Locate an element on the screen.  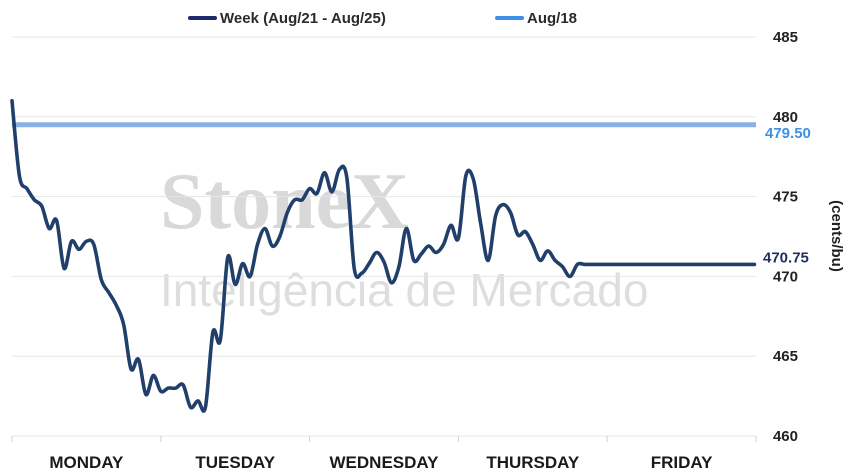
x-category-label: MONDAY is located at coordinates (86, 462).